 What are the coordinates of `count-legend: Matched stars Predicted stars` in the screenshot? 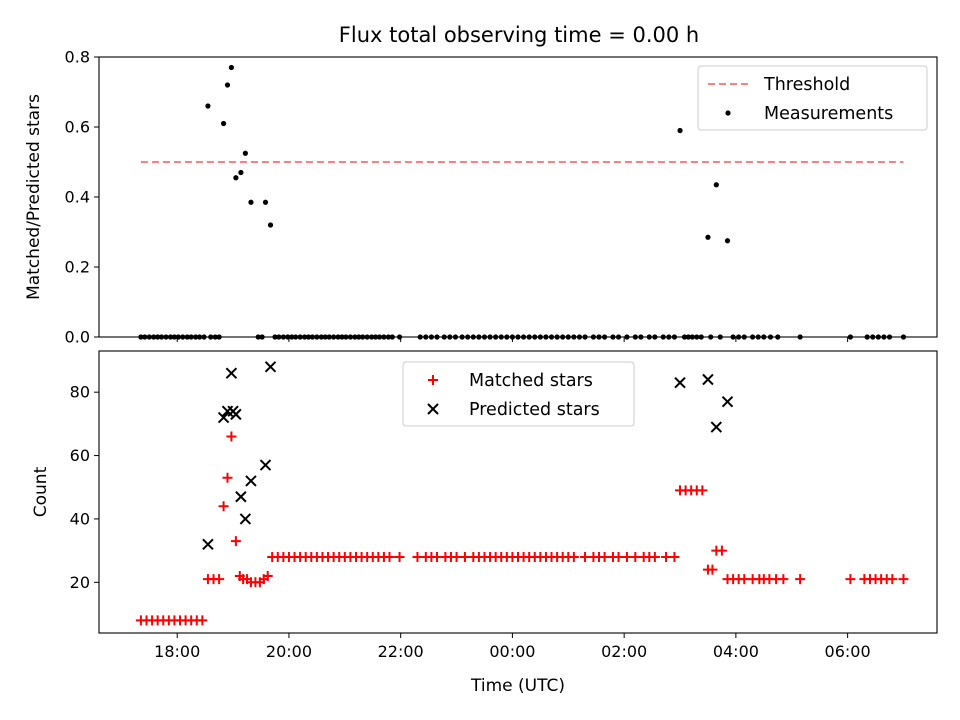 It's located at (518, 394).